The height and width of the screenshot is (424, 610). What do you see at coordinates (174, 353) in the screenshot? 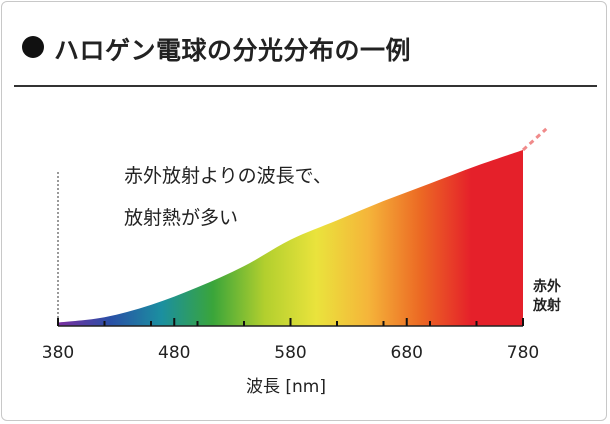
I see `x-tick-label: 480` at bounding box center [174, 353].